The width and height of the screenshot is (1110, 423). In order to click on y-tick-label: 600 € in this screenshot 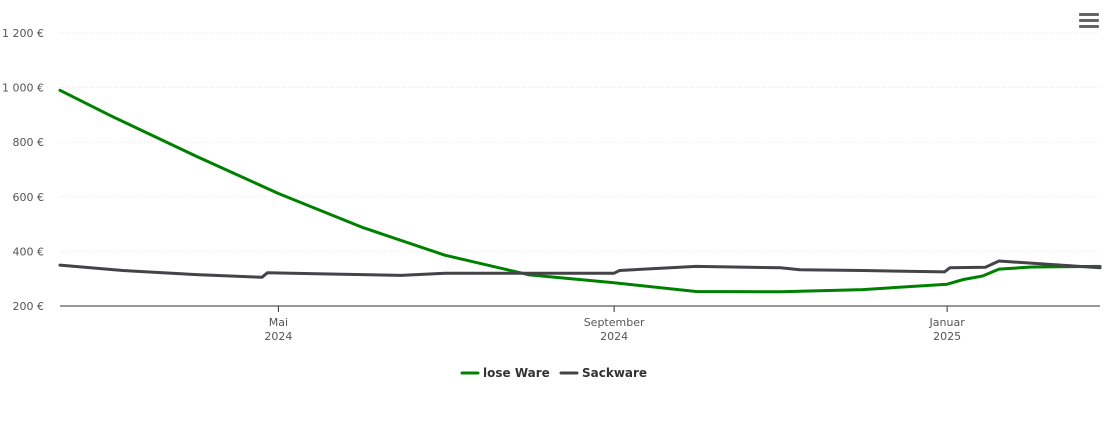, I will do `click(29, 197)`.